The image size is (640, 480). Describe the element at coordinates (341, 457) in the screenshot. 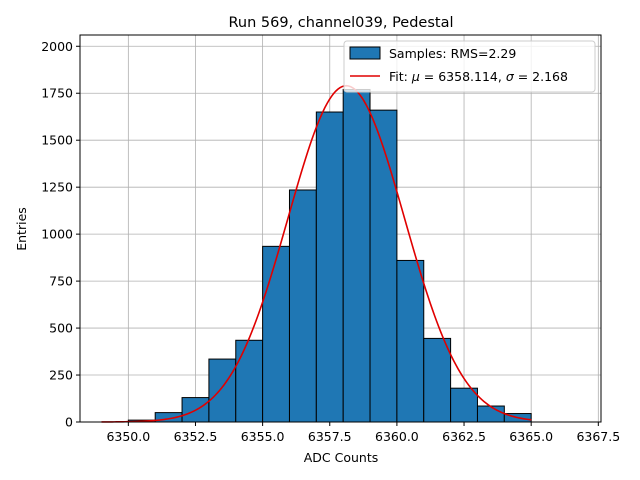

I see `x-axis-label: ADC Counts` at that location.